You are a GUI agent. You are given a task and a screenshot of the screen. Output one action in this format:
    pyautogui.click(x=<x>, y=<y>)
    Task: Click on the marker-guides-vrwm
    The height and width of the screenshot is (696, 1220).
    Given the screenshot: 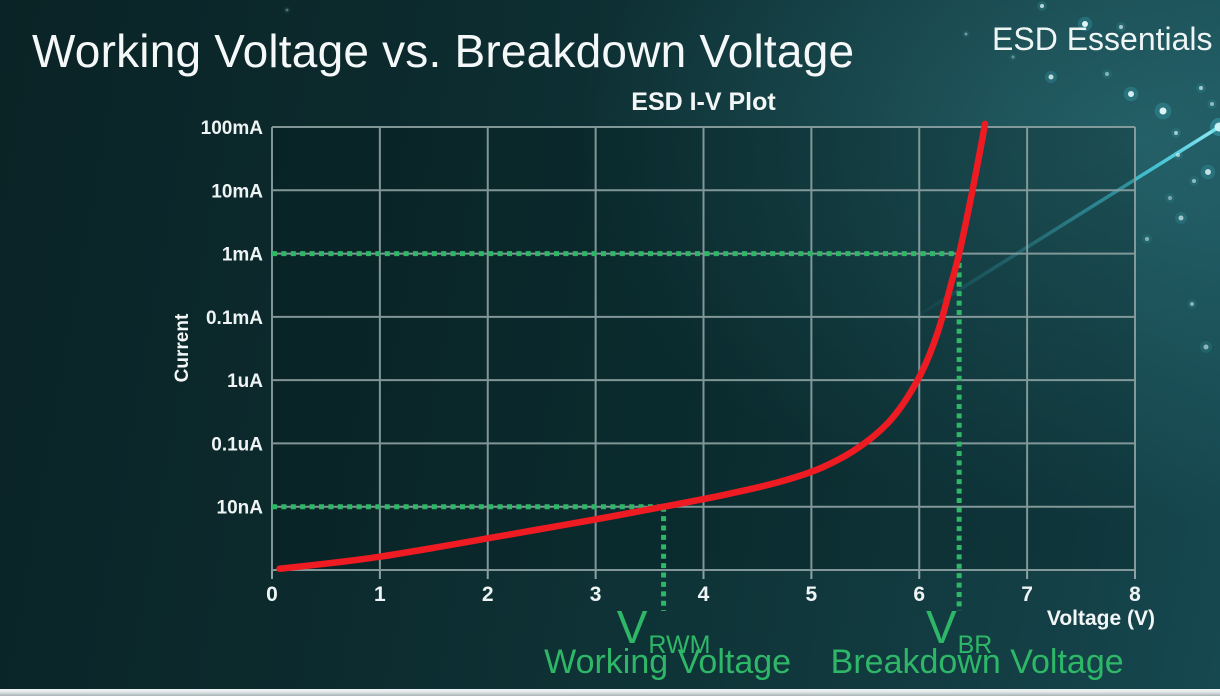 What is the action you would take?
    pyautogui.click(x=469, y=557)
    